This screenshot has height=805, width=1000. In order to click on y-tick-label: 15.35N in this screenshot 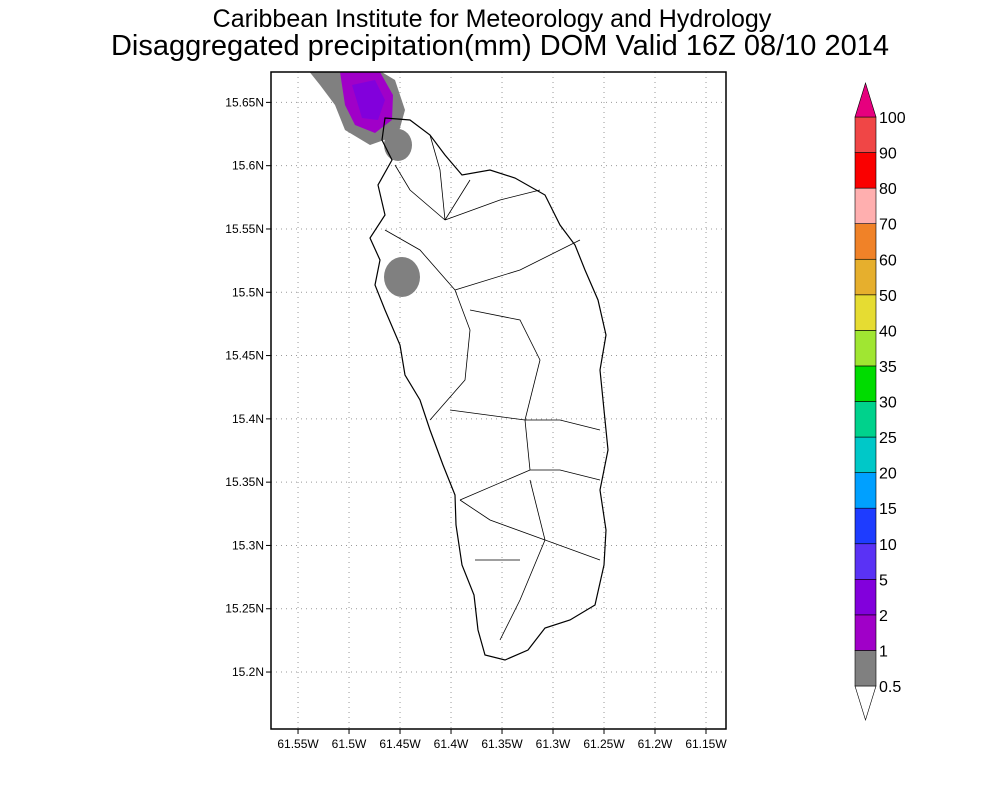, I will do `click(244, 482)`.